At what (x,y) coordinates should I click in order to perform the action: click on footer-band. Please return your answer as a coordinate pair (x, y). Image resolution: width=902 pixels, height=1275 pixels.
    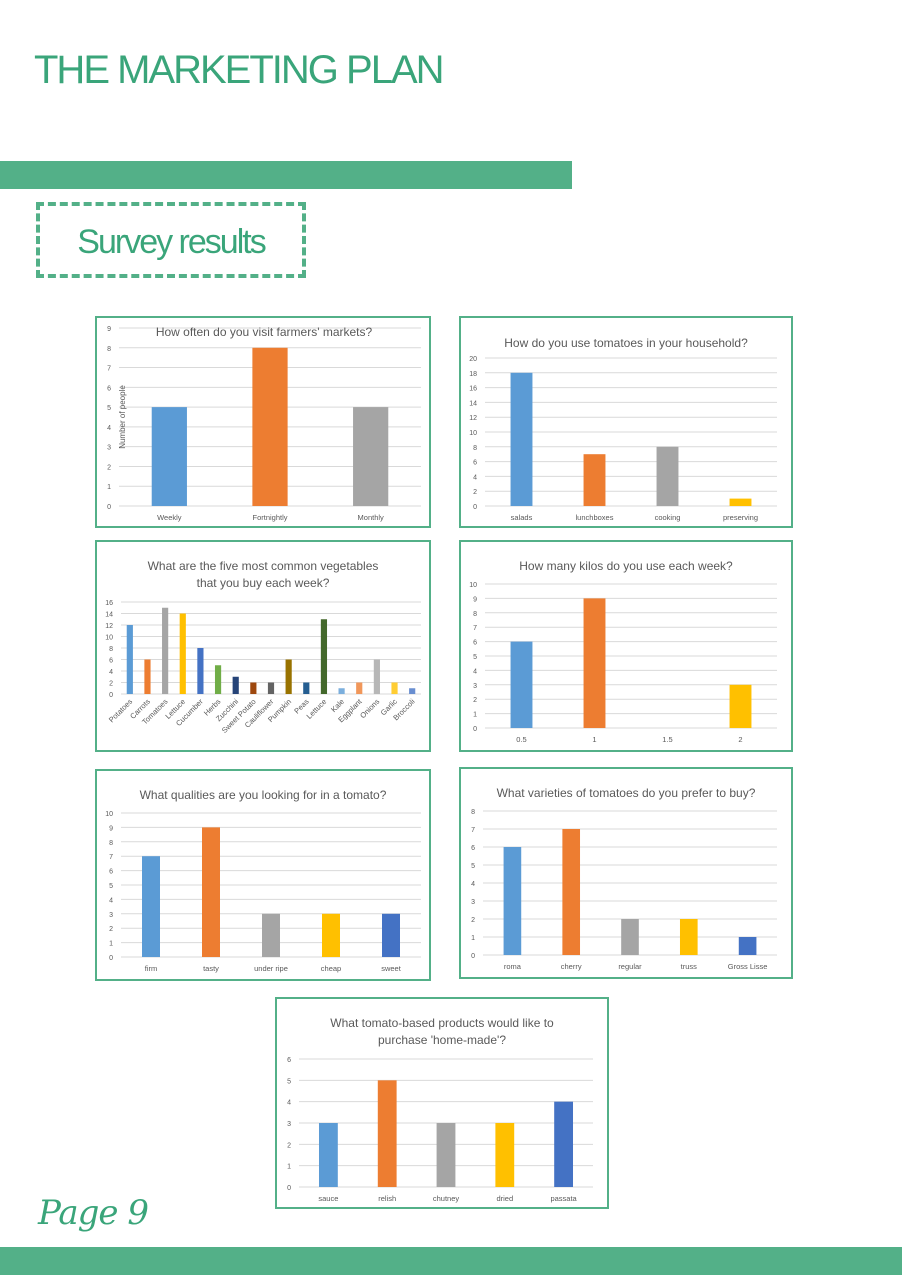
    Looking at the image, I should click on (451, 1261).